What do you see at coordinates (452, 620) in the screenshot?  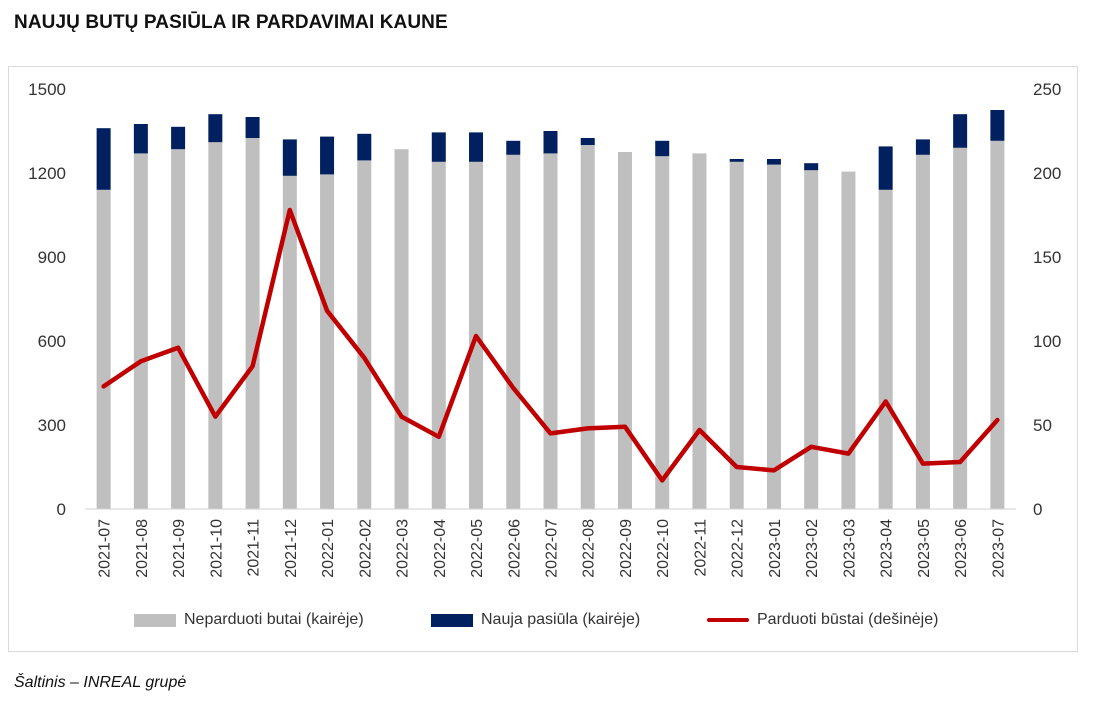 I see `legend-swatch-new-supply` at bounding box center [452, 620].